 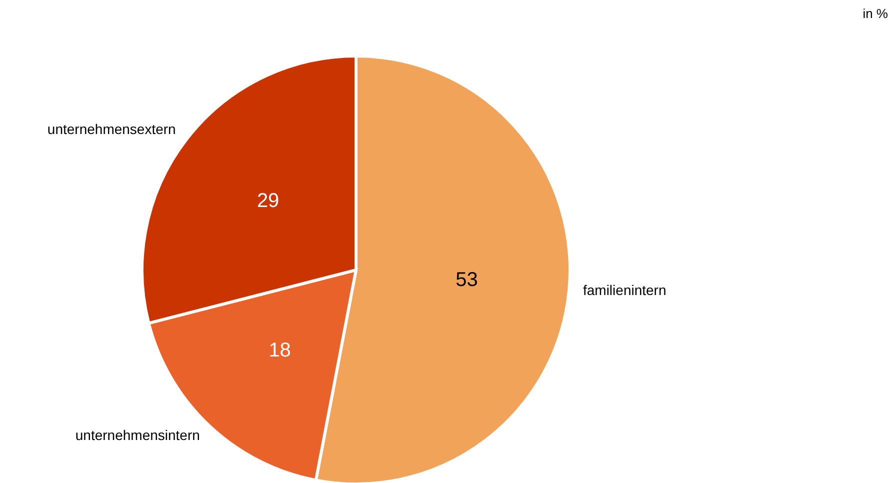 What do you see at coordinates (111, 128) in the screenshot?
I see `slice-label: unternehmensextern` at bounding box center [111, 128].